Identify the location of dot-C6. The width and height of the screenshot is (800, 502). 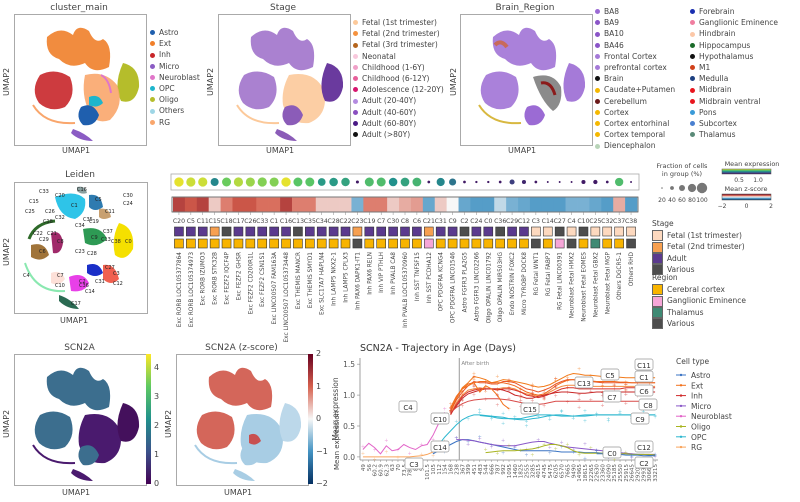
(417, 182).